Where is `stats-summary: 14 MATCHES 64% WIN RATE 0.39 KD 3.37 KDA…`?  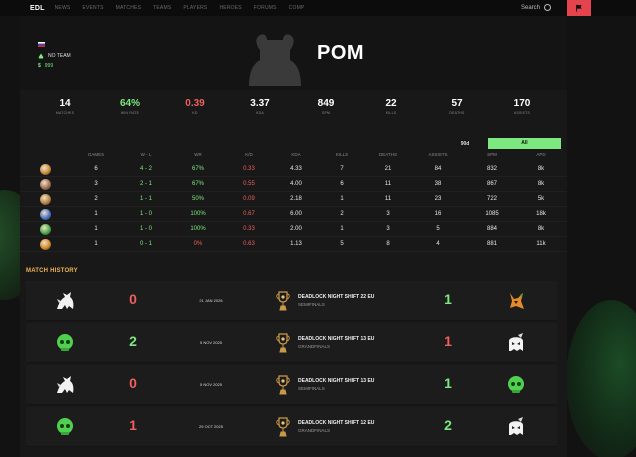 stats-summary: 14 MATCHES 64% WIN RATE 0.39 KD 3.37 KDA… is located at coordinates (293, 113).